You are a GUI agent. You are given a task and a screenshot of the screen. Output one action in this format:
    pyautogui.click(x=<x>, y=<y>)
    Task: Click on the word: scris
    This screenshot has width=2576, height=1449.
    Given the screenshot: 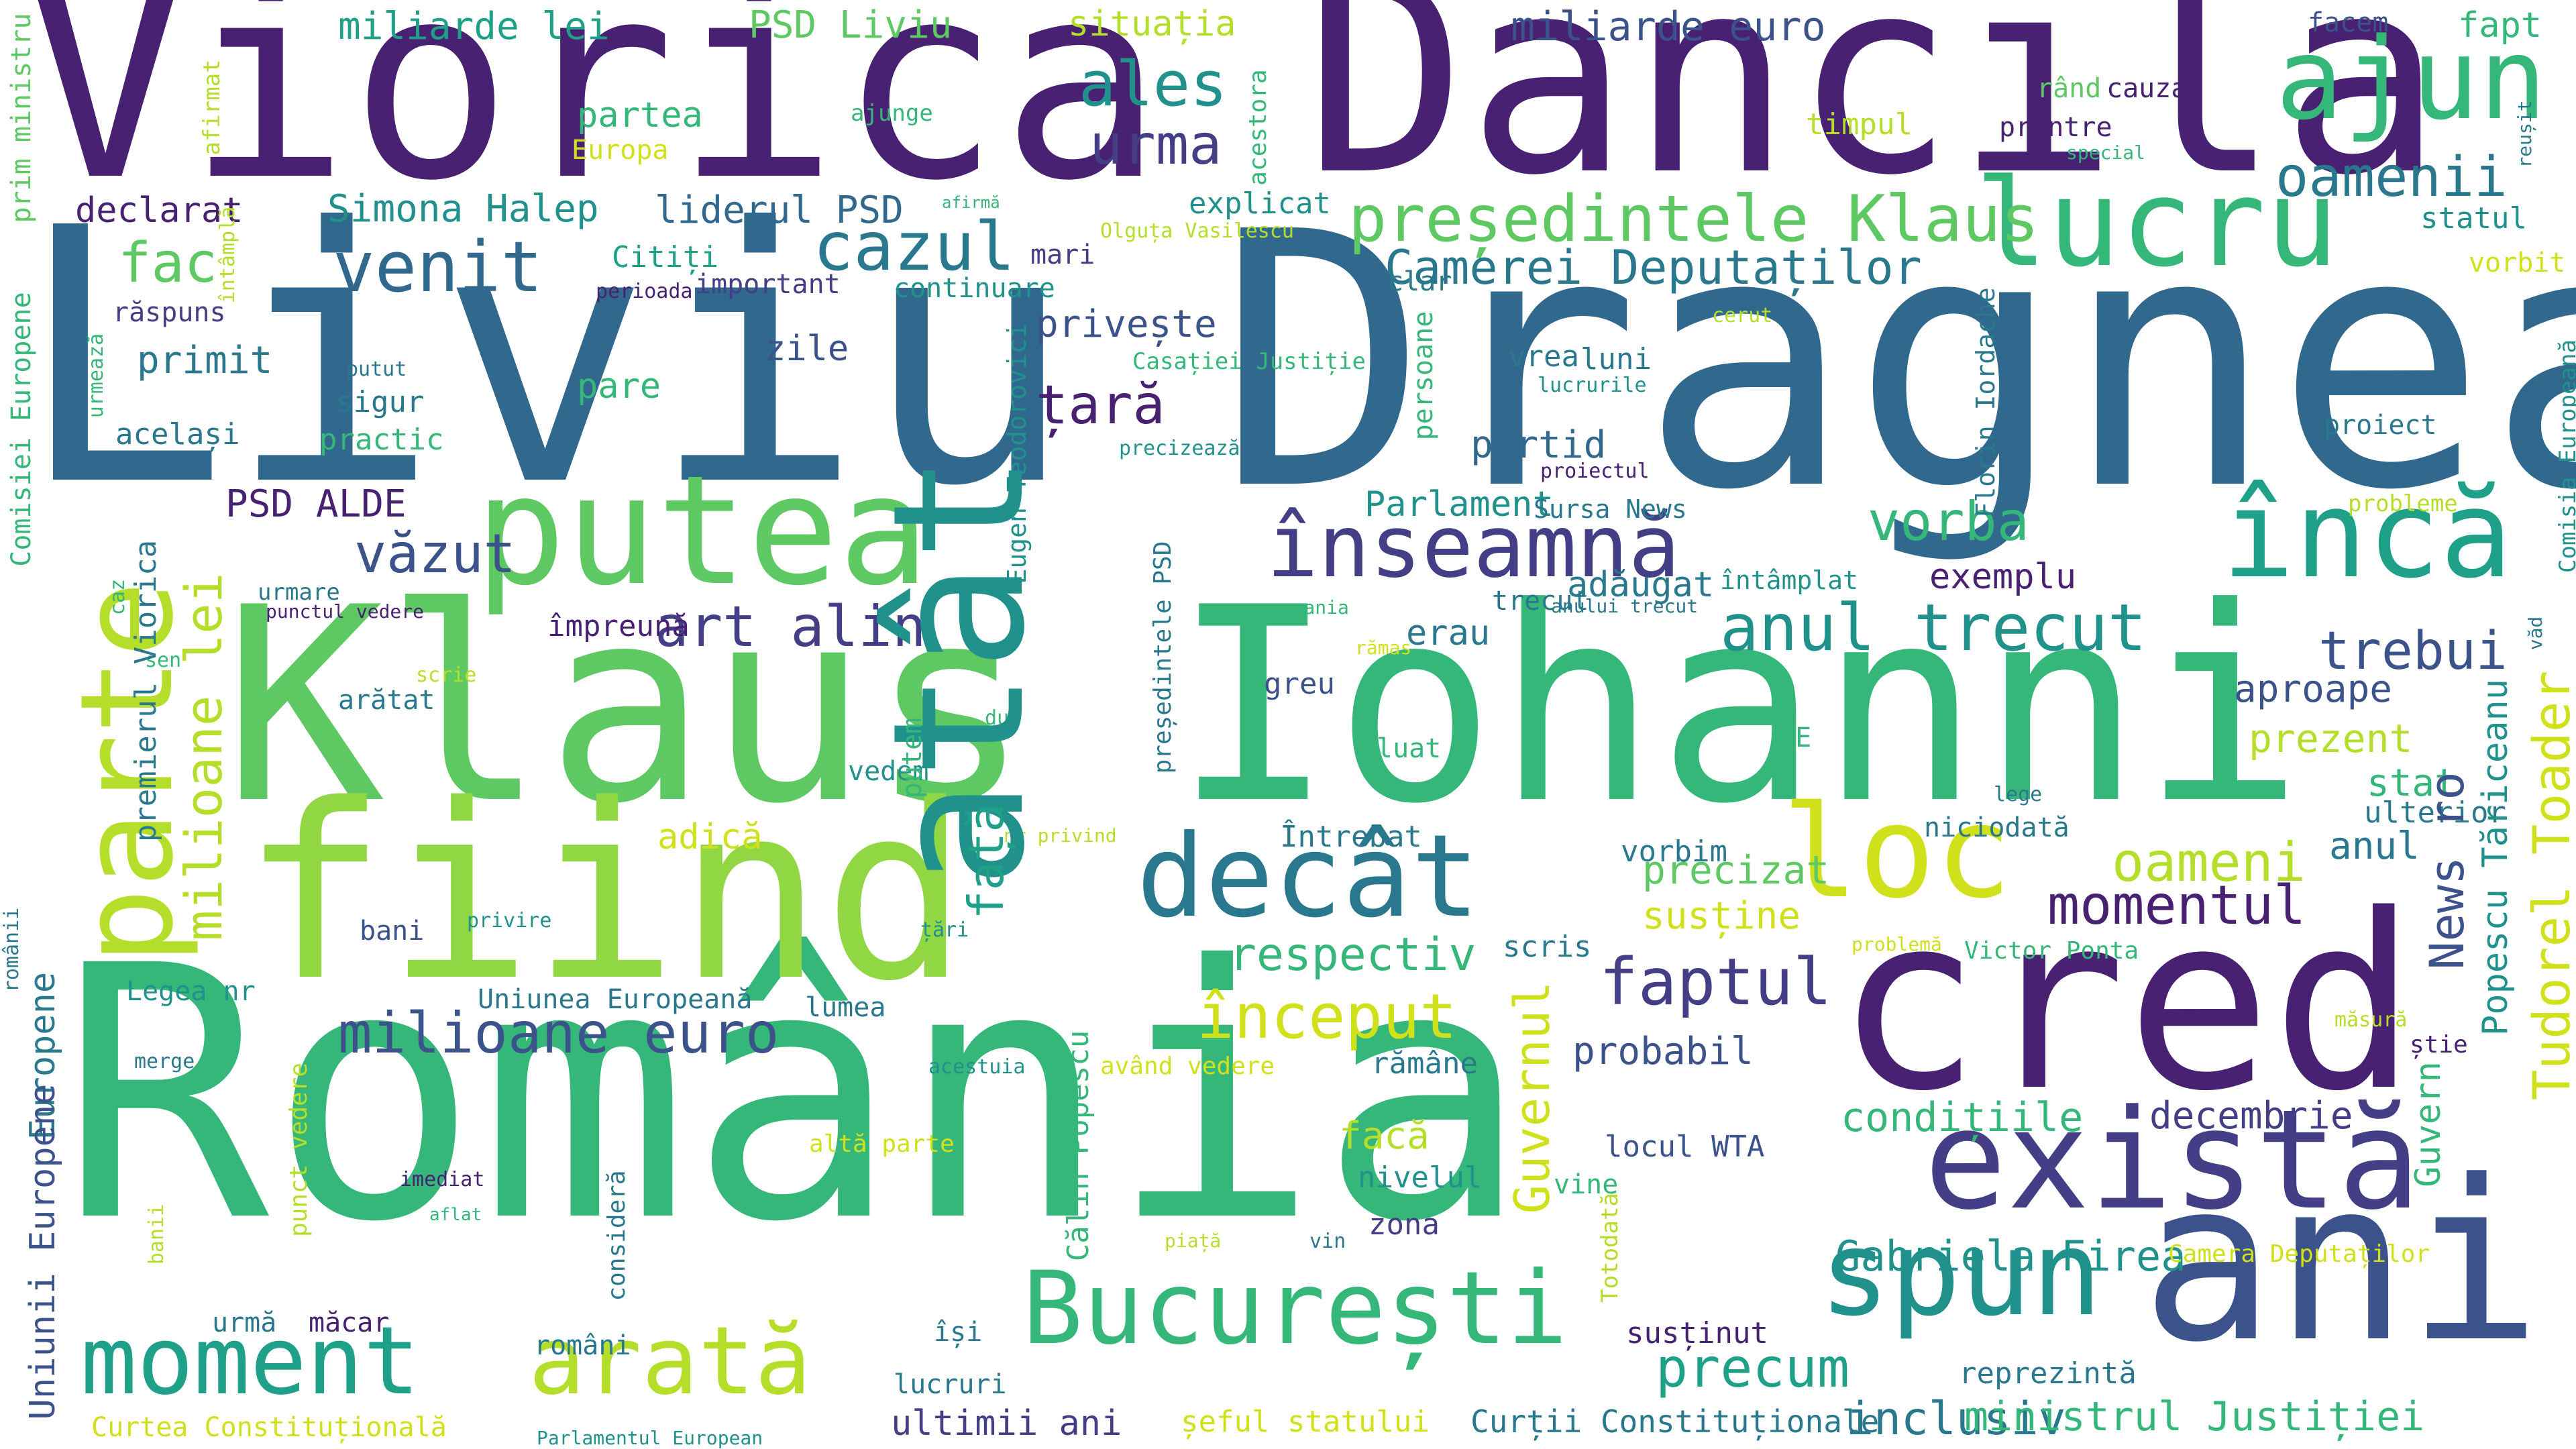 What is the action you would take?
    pyautogui.click(x=1547, y=947)
    